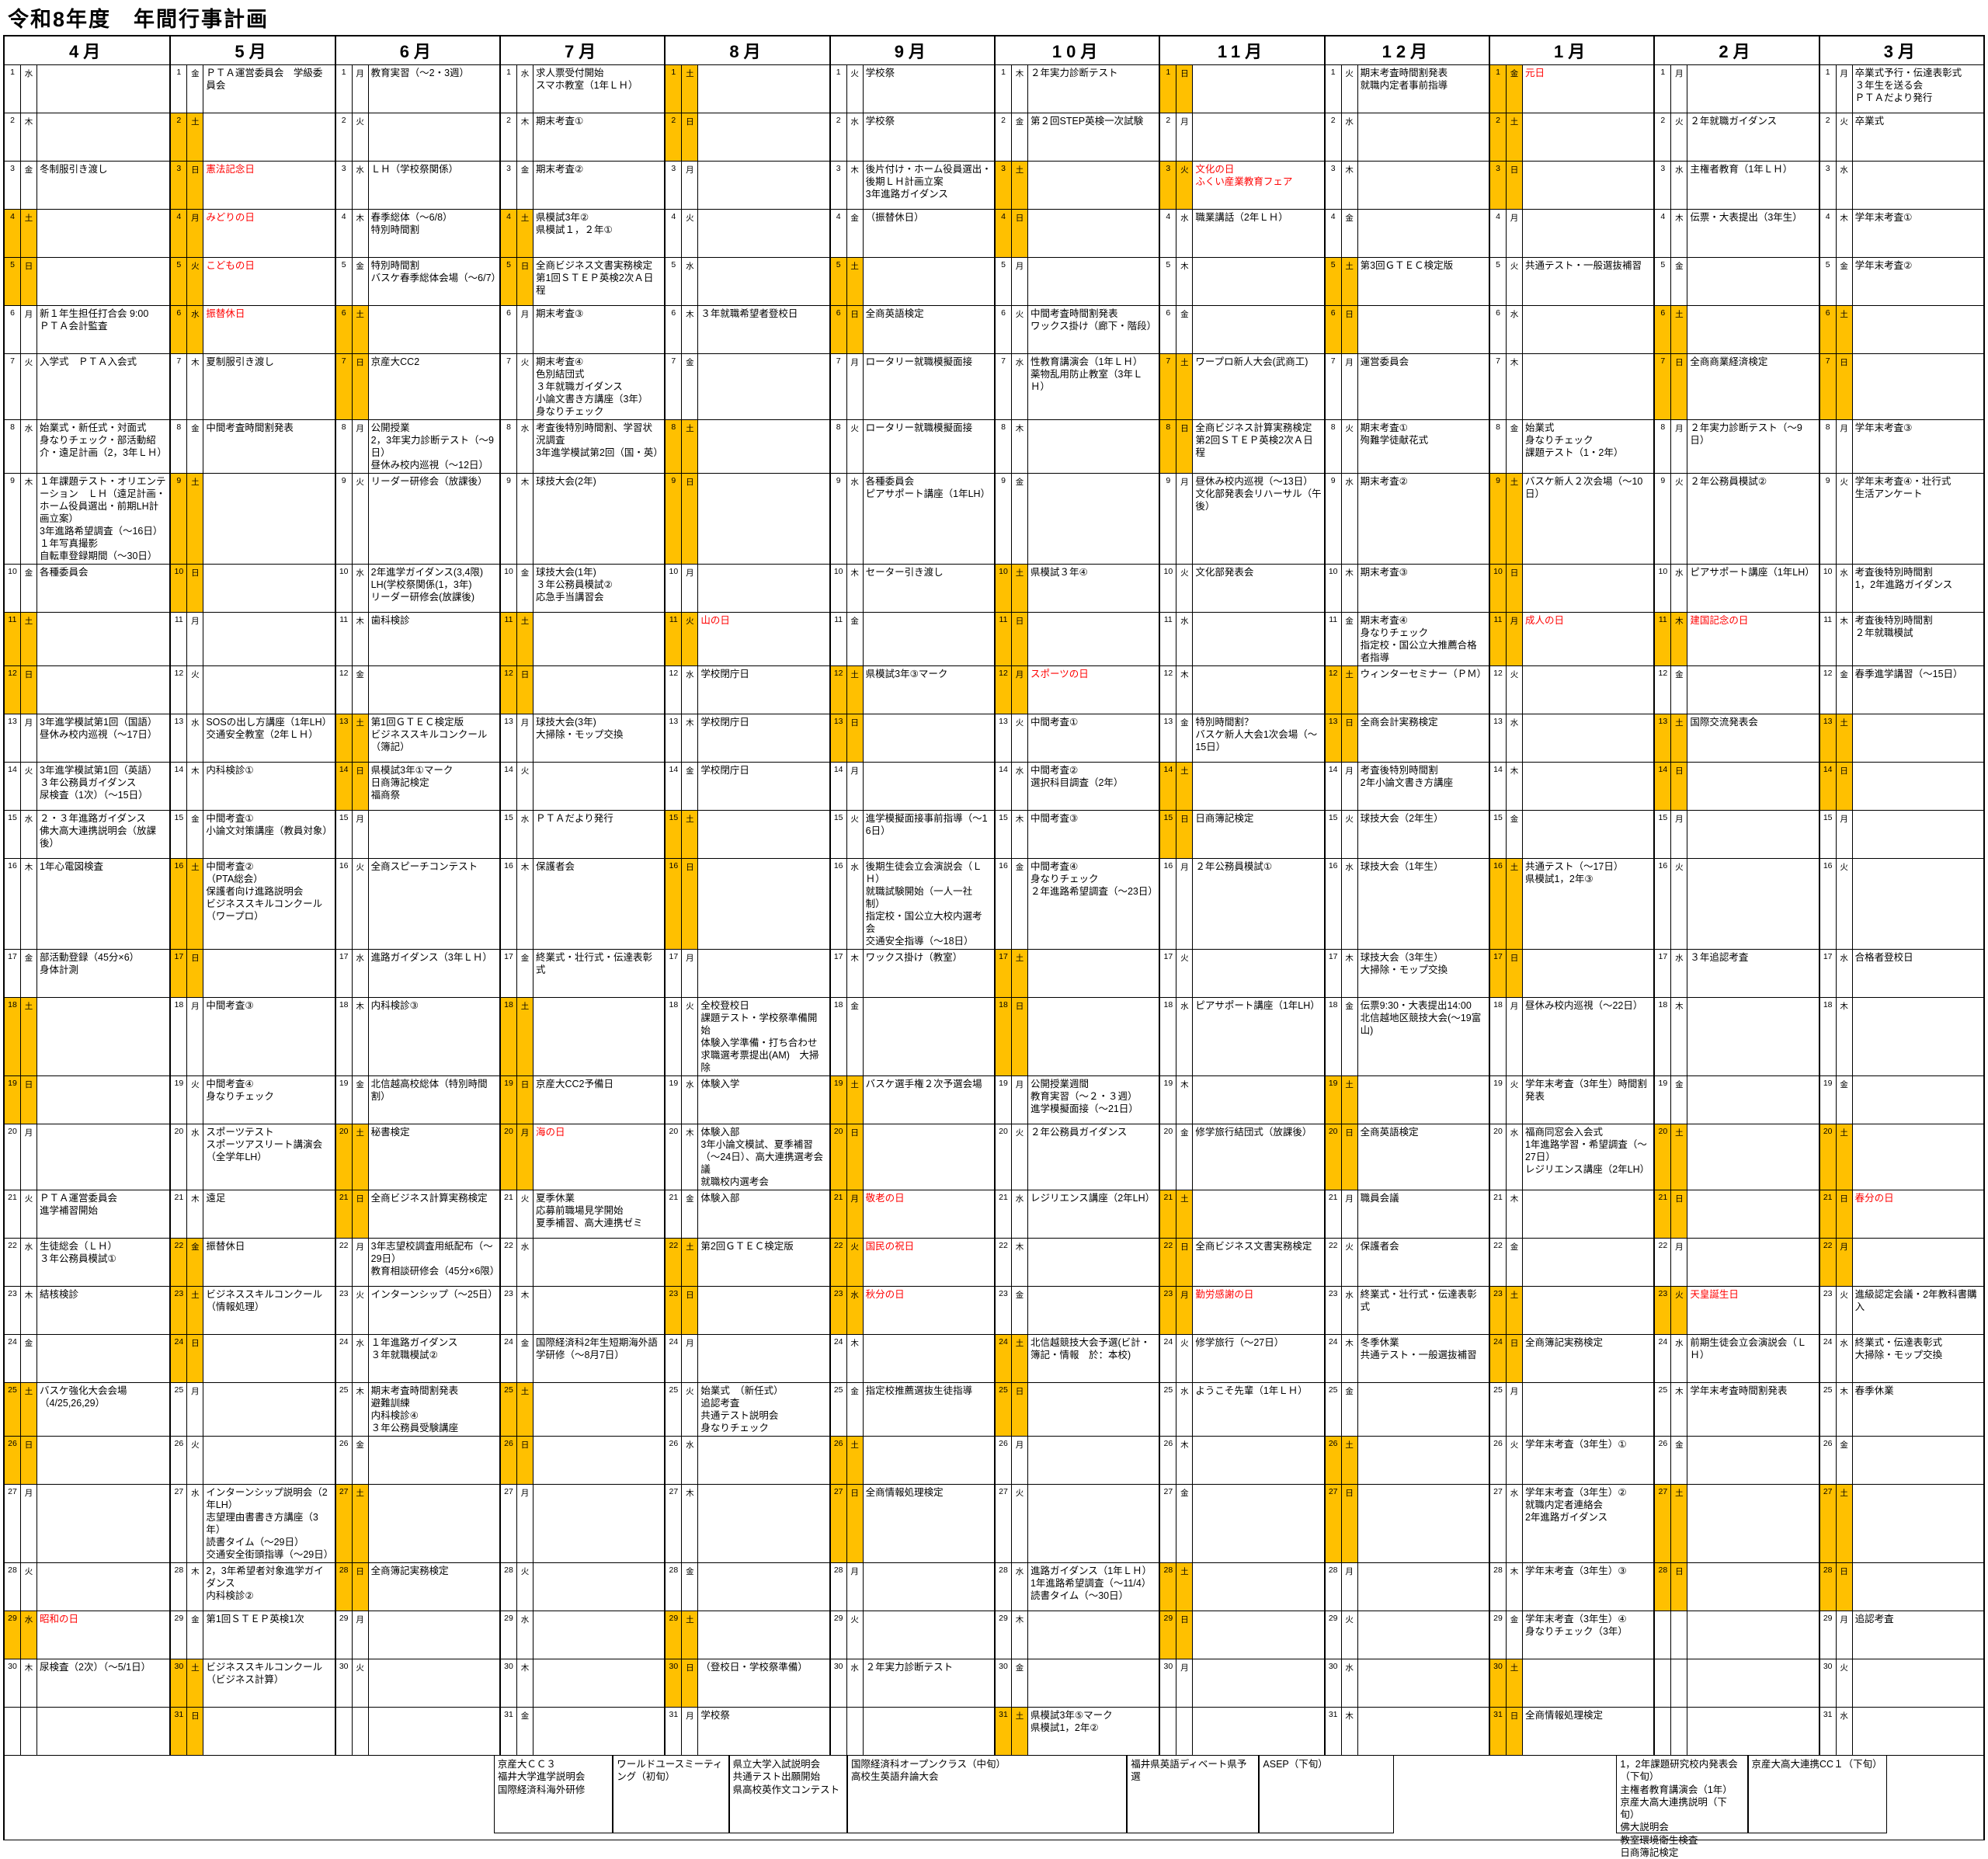  Describe the element at coordinates (432, 447) in the screenshot. I see `event-text-cell: 公開授業 2，3年実力診断テスト（～9日） 昼休み校内巡視（～12日）` at that location.